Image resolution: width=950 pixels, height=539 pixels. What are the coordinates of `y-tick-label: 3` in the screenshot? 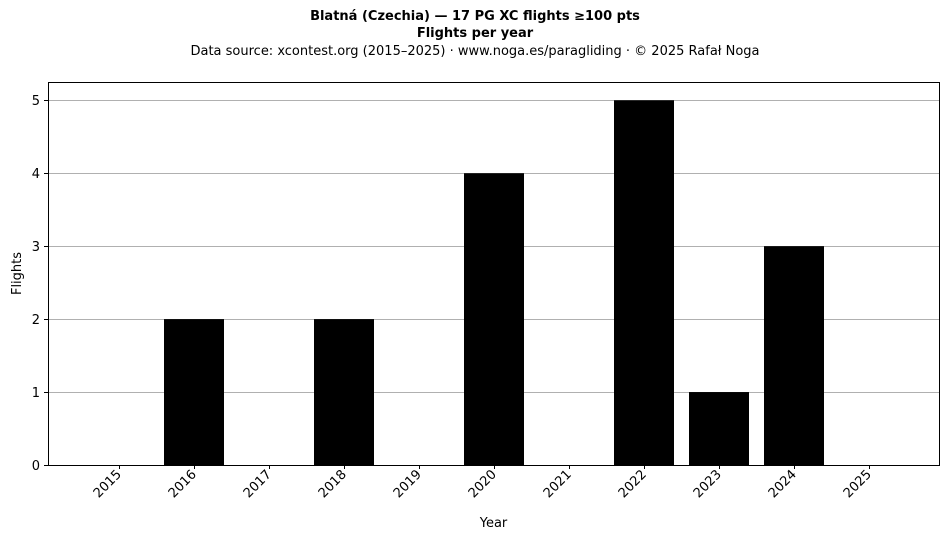 It's located at (36, 247).